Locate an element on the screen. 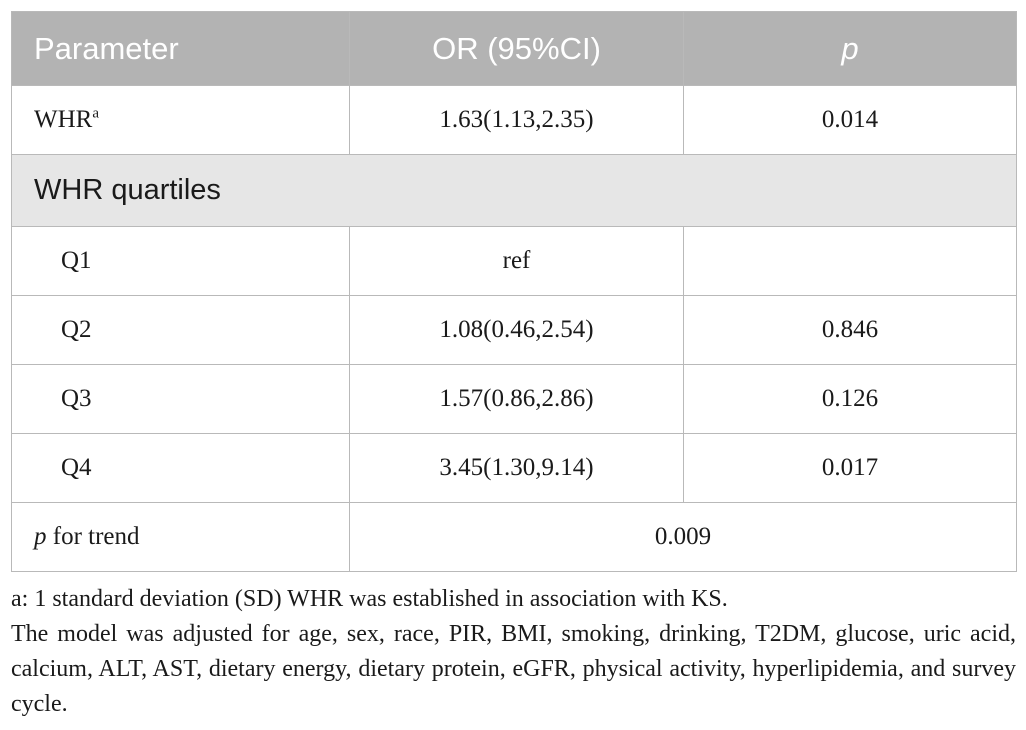 The width and height of the screenshot is (1026, 730). header-p: p is located at coordinates (850, 48).